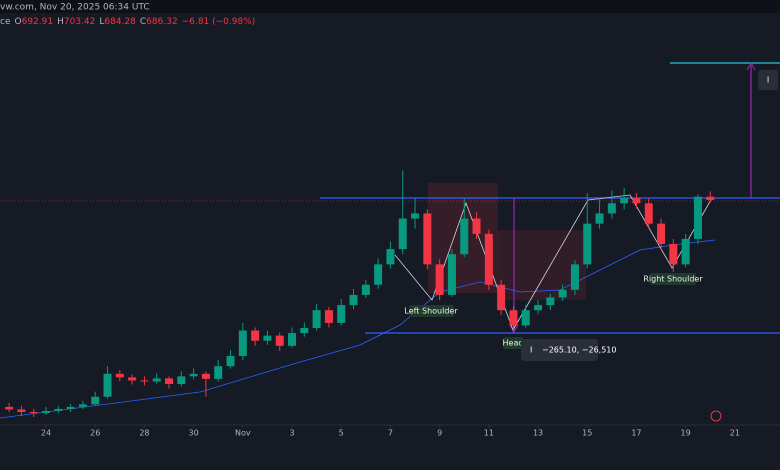 Image resolution: width=780 pixels, height=470 pixels. I want to click on ohlc-key: O, so click(18, 22).